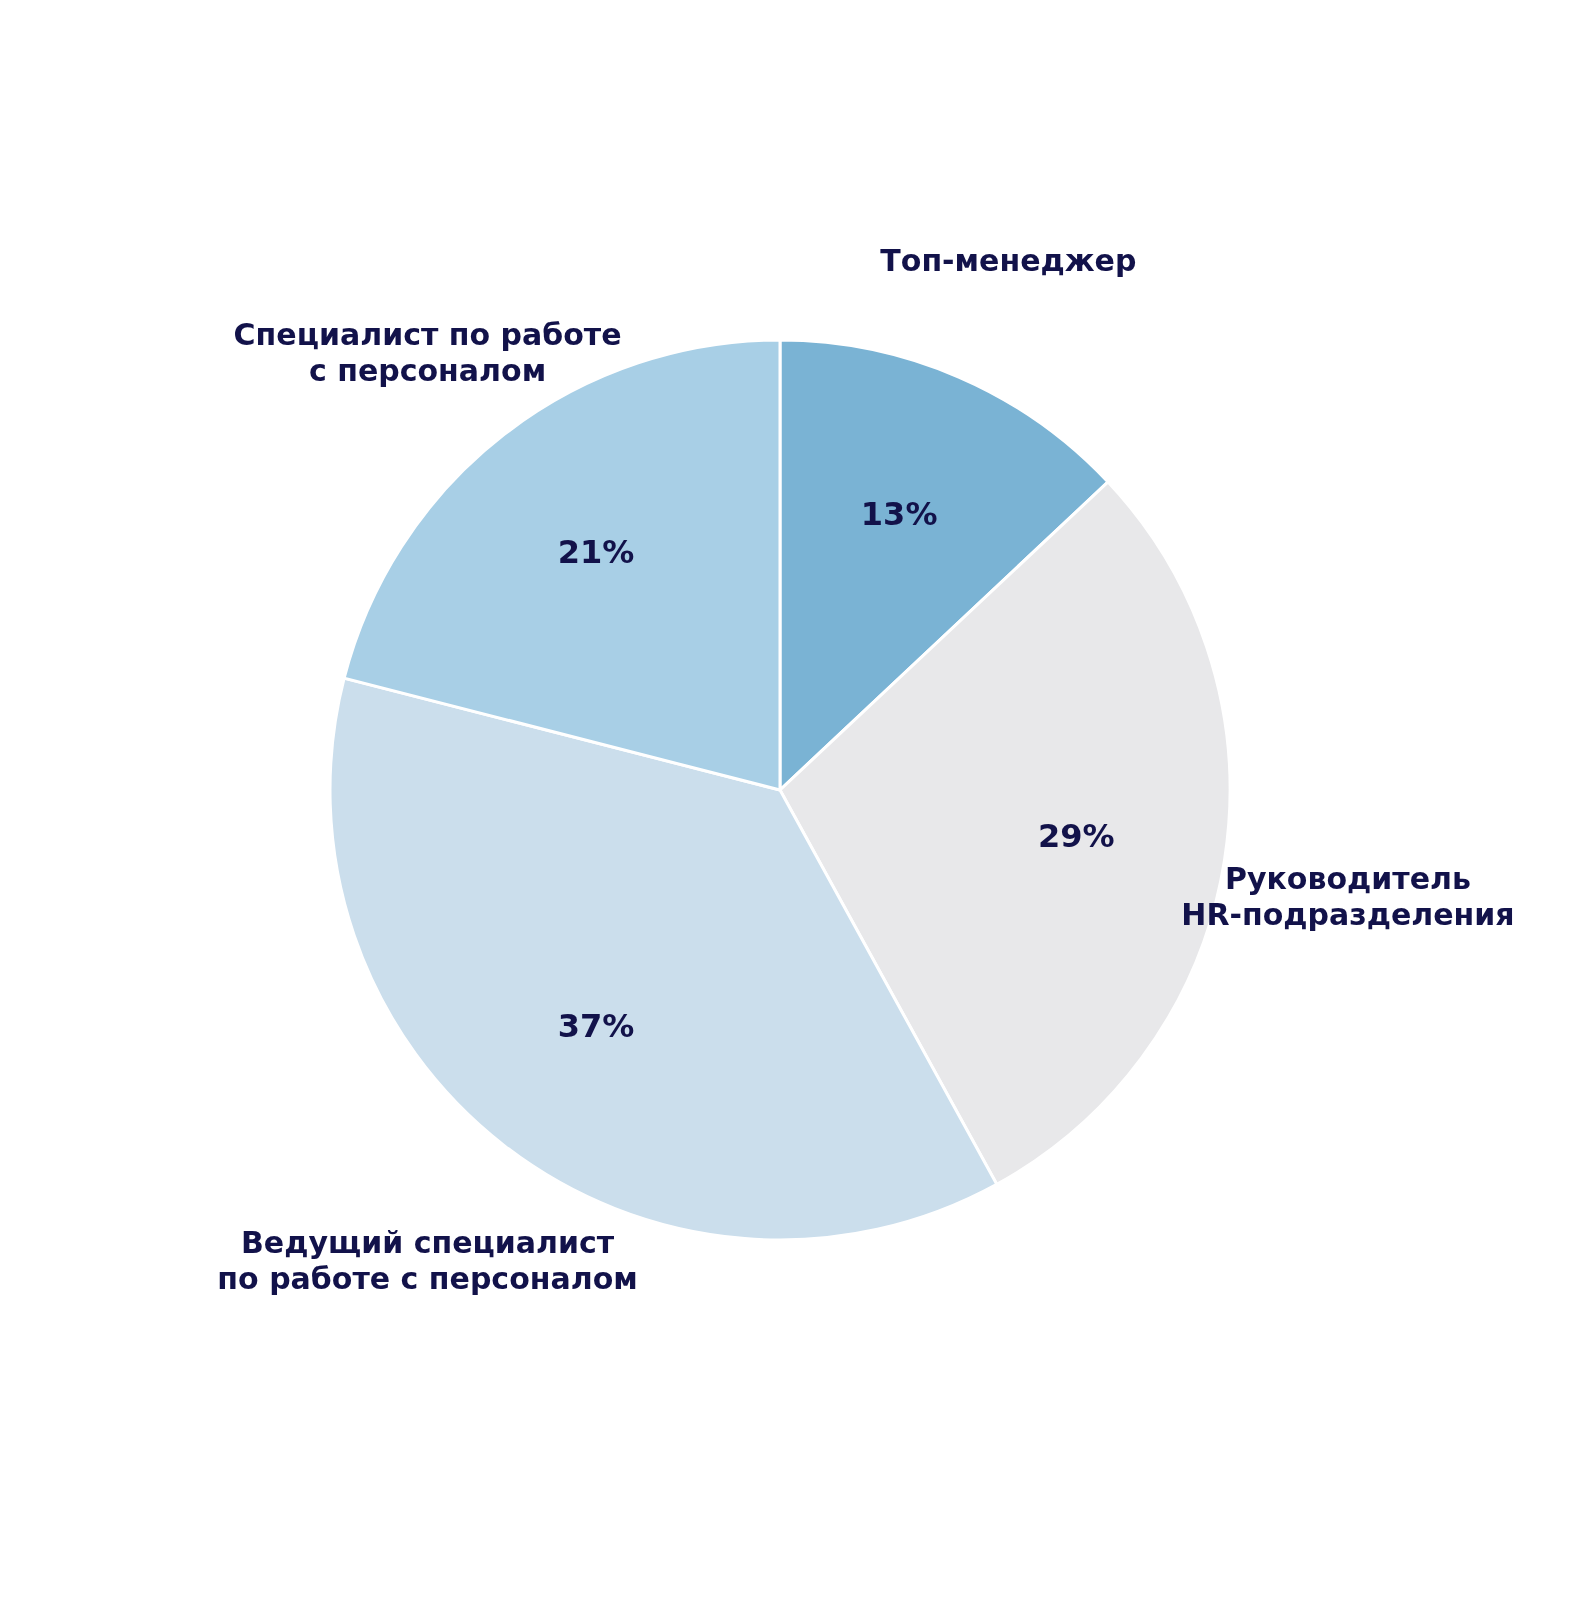 The height and width of the screenshot is (1608, 1584). What do you see at coordinates (899, 513) in the screenshot?
I see `data-label: 13%` at bounding box center [899, 513].